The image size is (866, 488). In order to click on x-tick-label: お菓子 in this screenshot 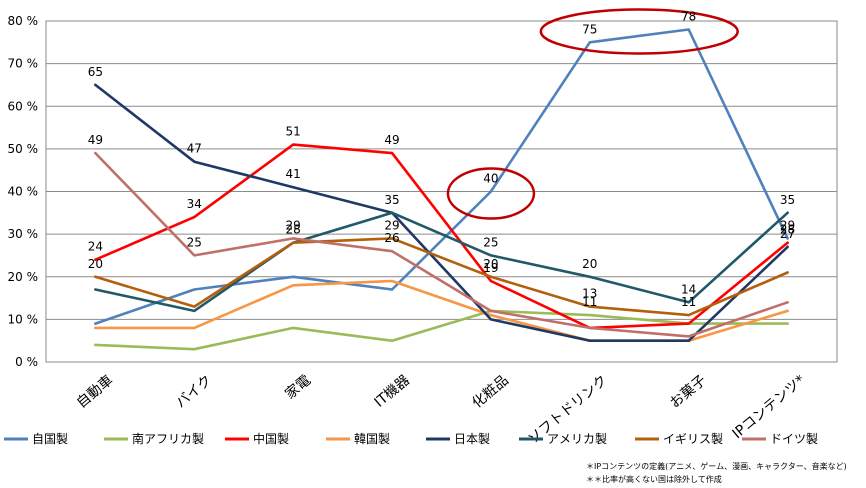, I will do `click(688, 391)`.